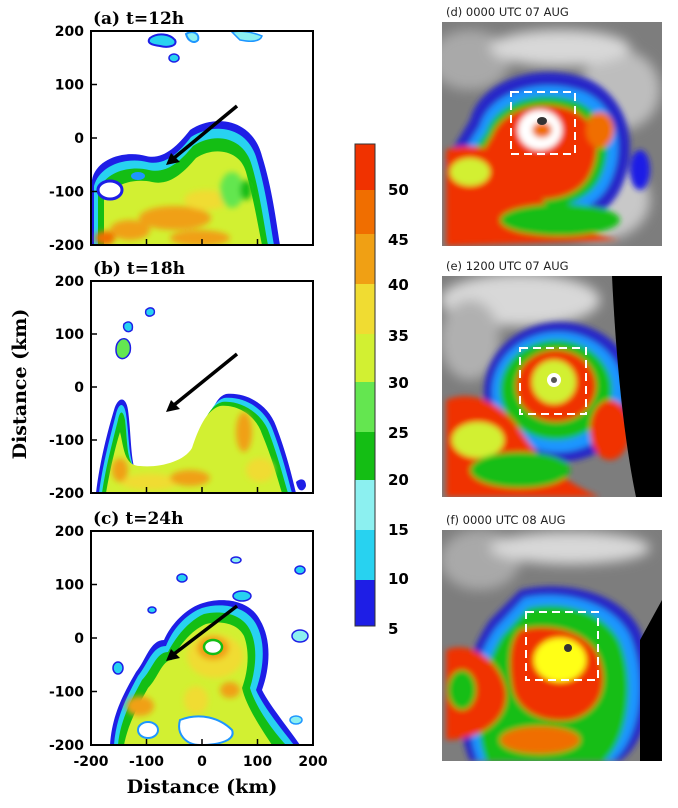 This screenshot has height=808, width=678. Describe the element at coordinates (393, 629) in the screenshot. I see `colorbar-label: 5` at that location.